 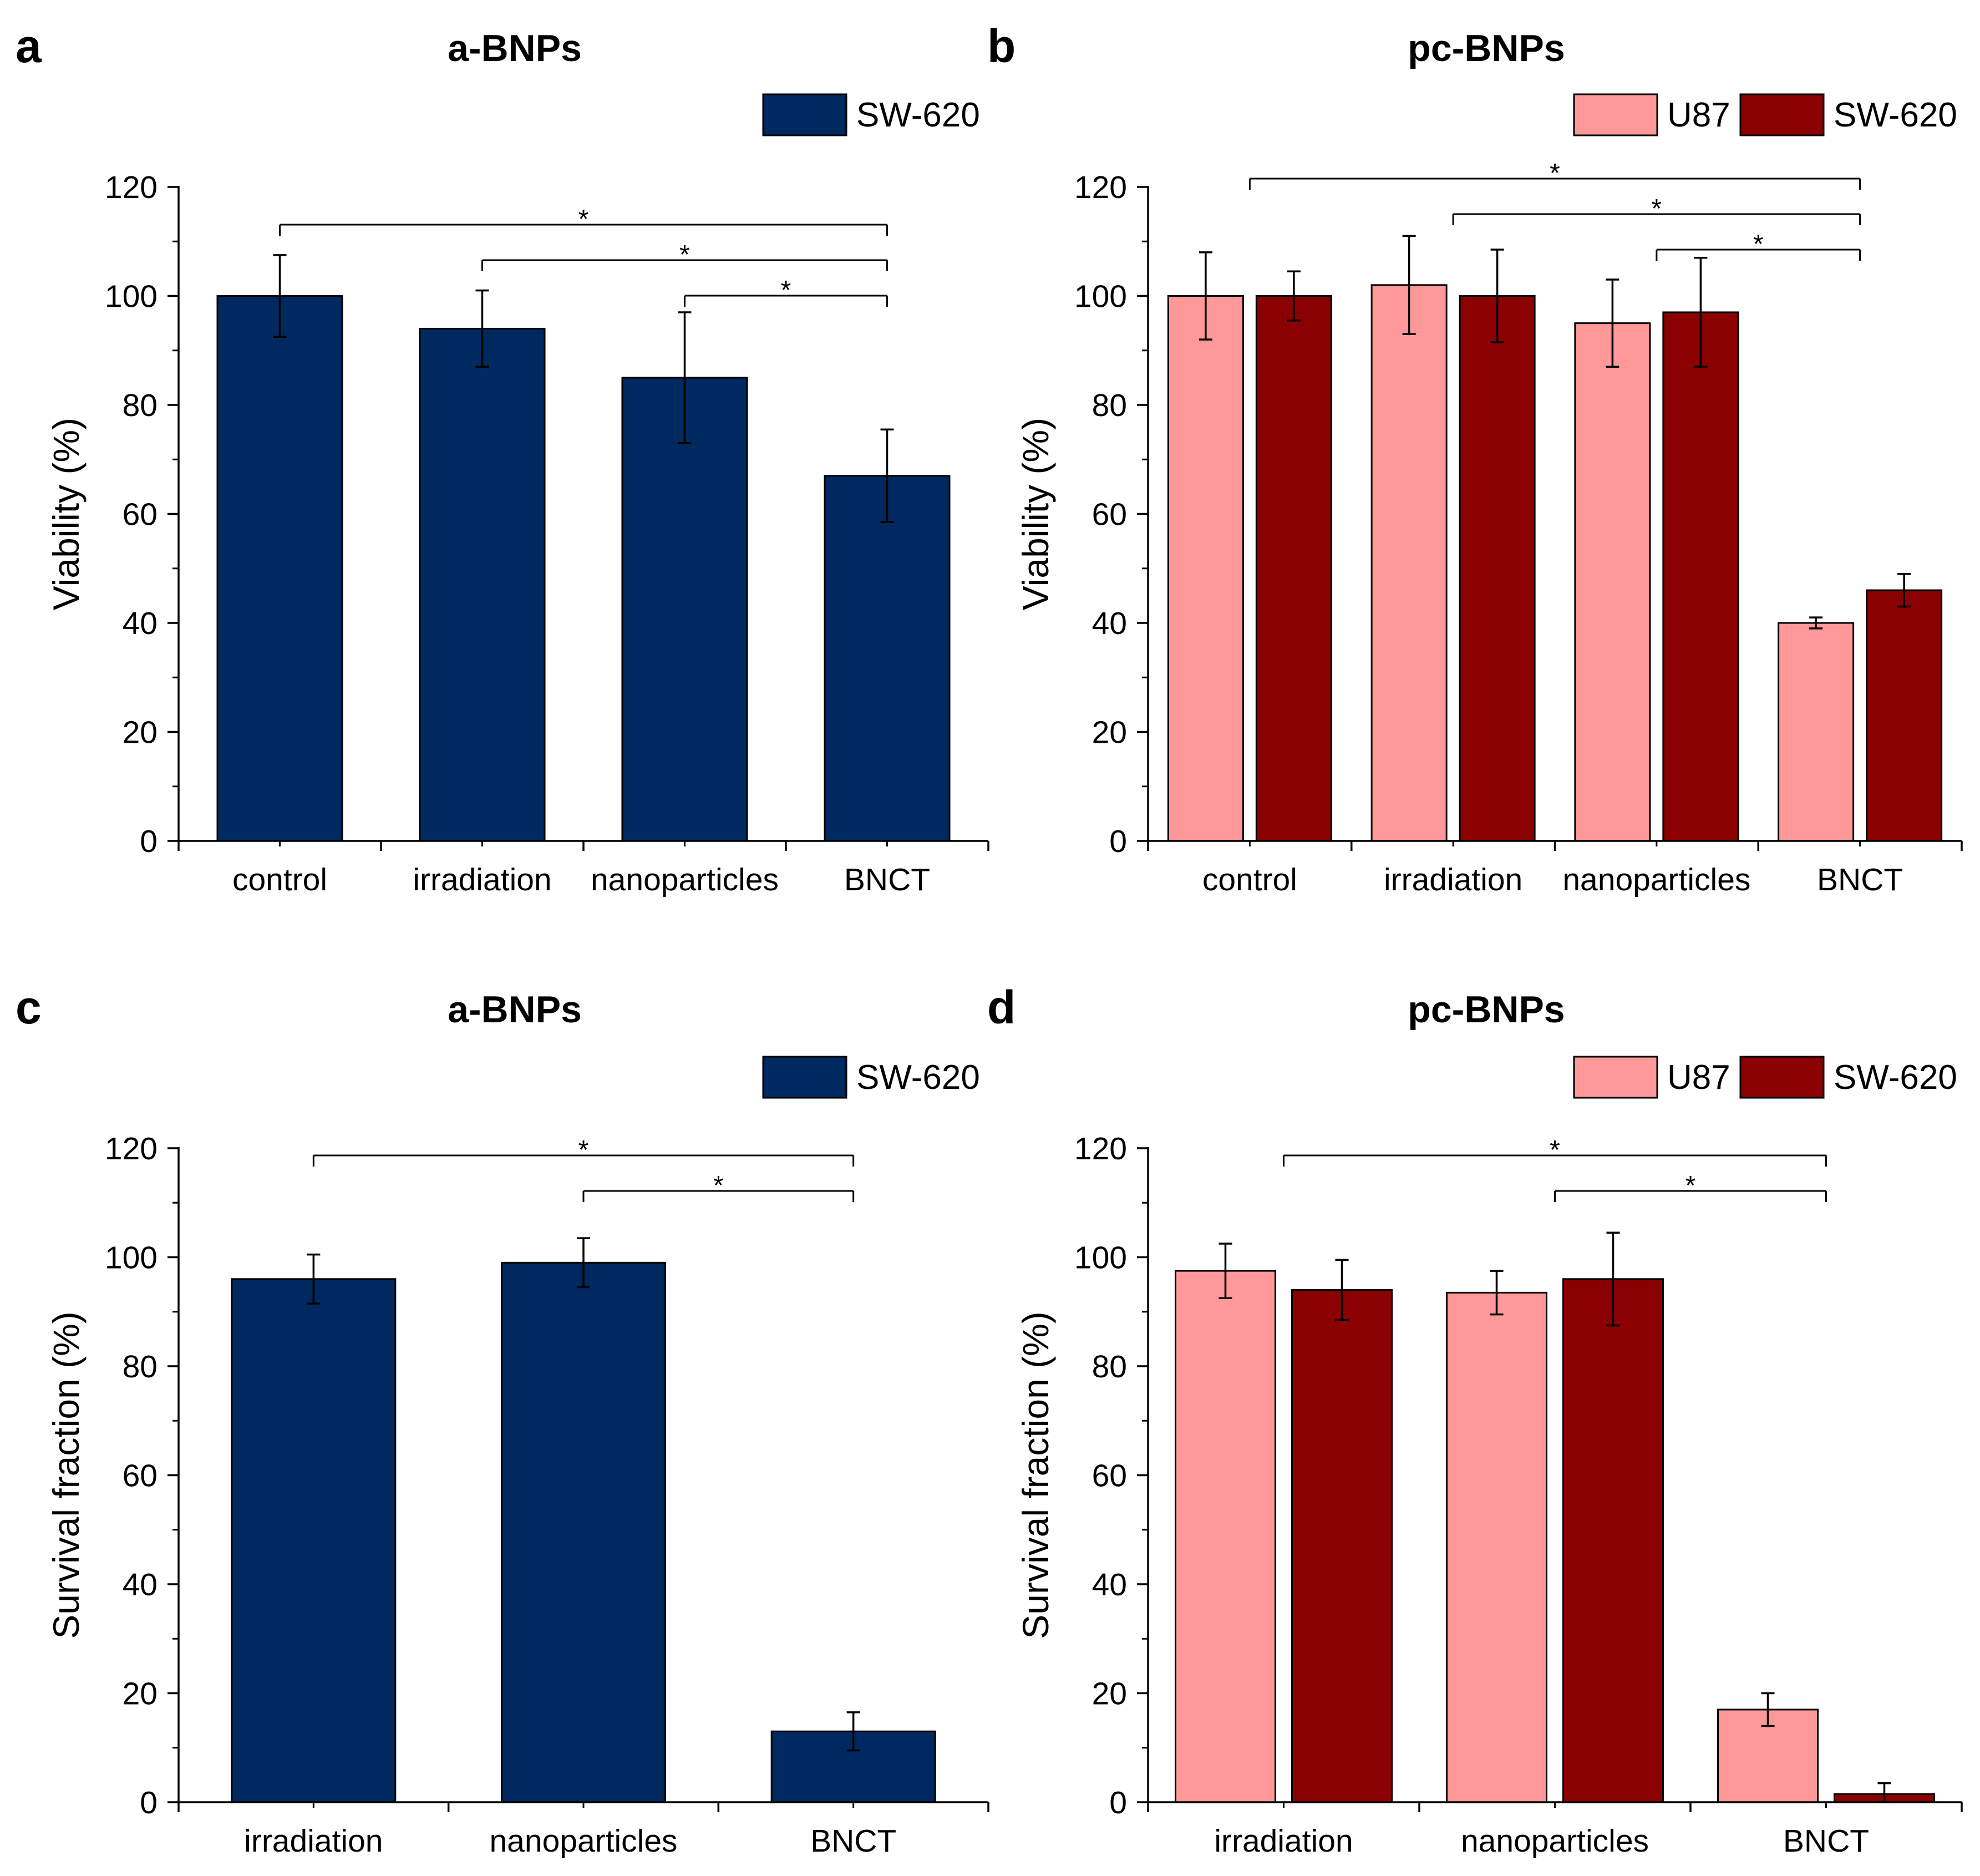 What do you see at coordinates (1002, 1007) in the screenshot?
I see `panel-letter: d` at bounding box center [1002, 1007].